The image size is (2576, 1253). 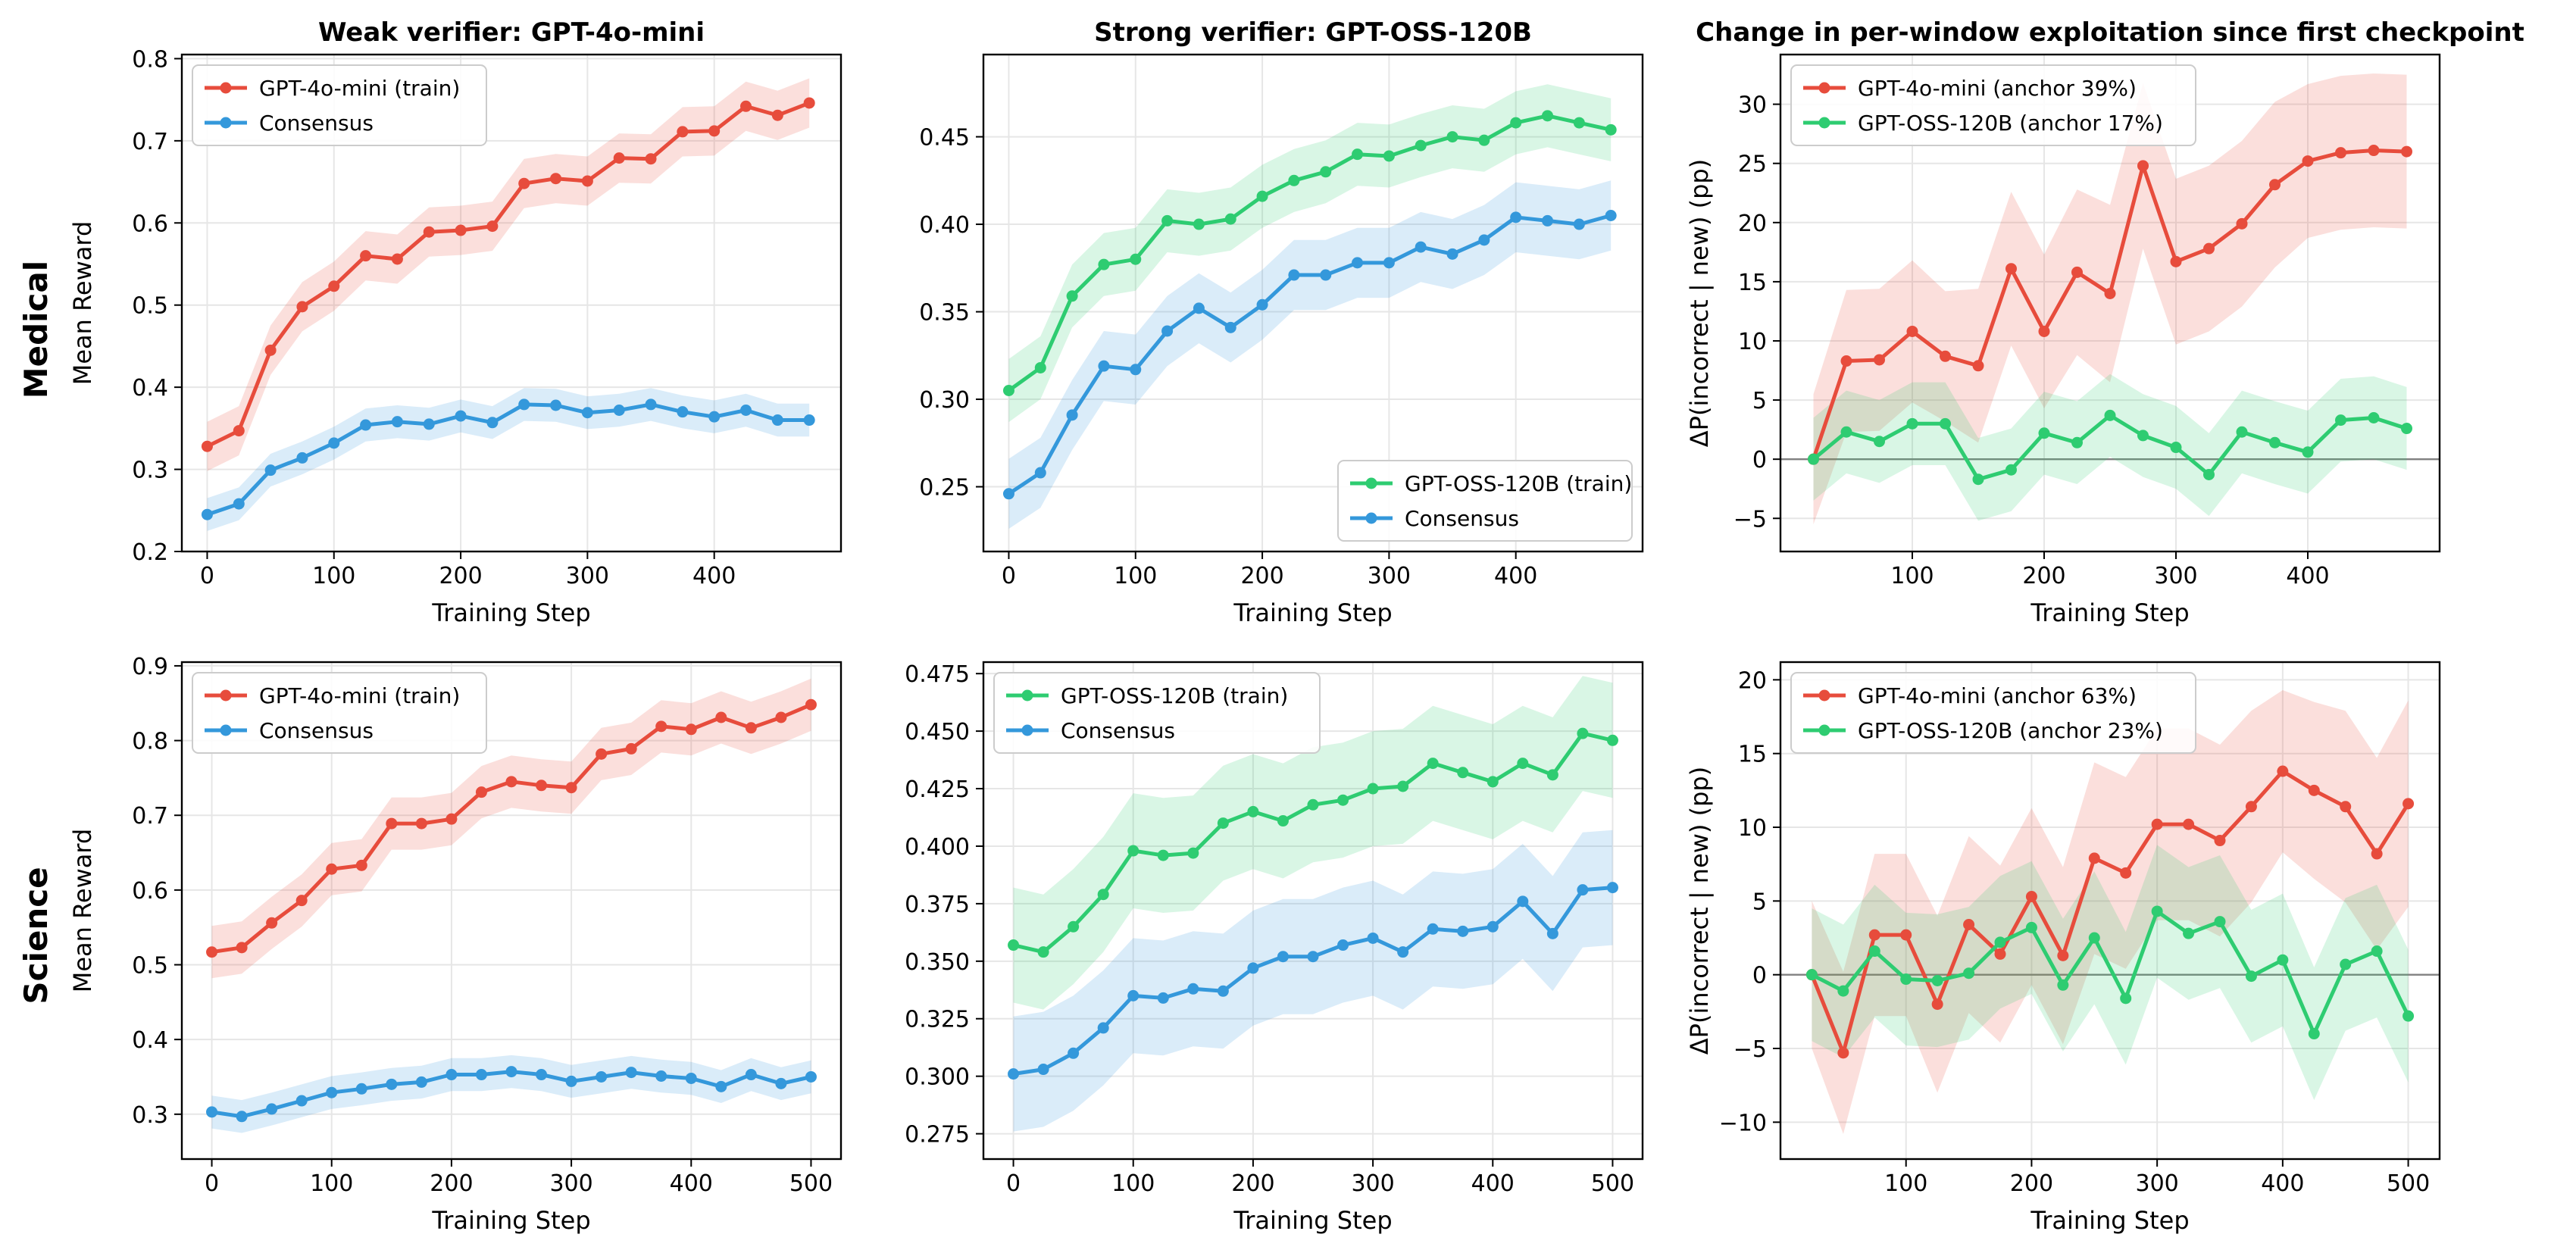 What do you see at coordinates (1752, 680) in the screenshot?
I see `y-tick-label-6: 20` at bounding box center [1752, 680].